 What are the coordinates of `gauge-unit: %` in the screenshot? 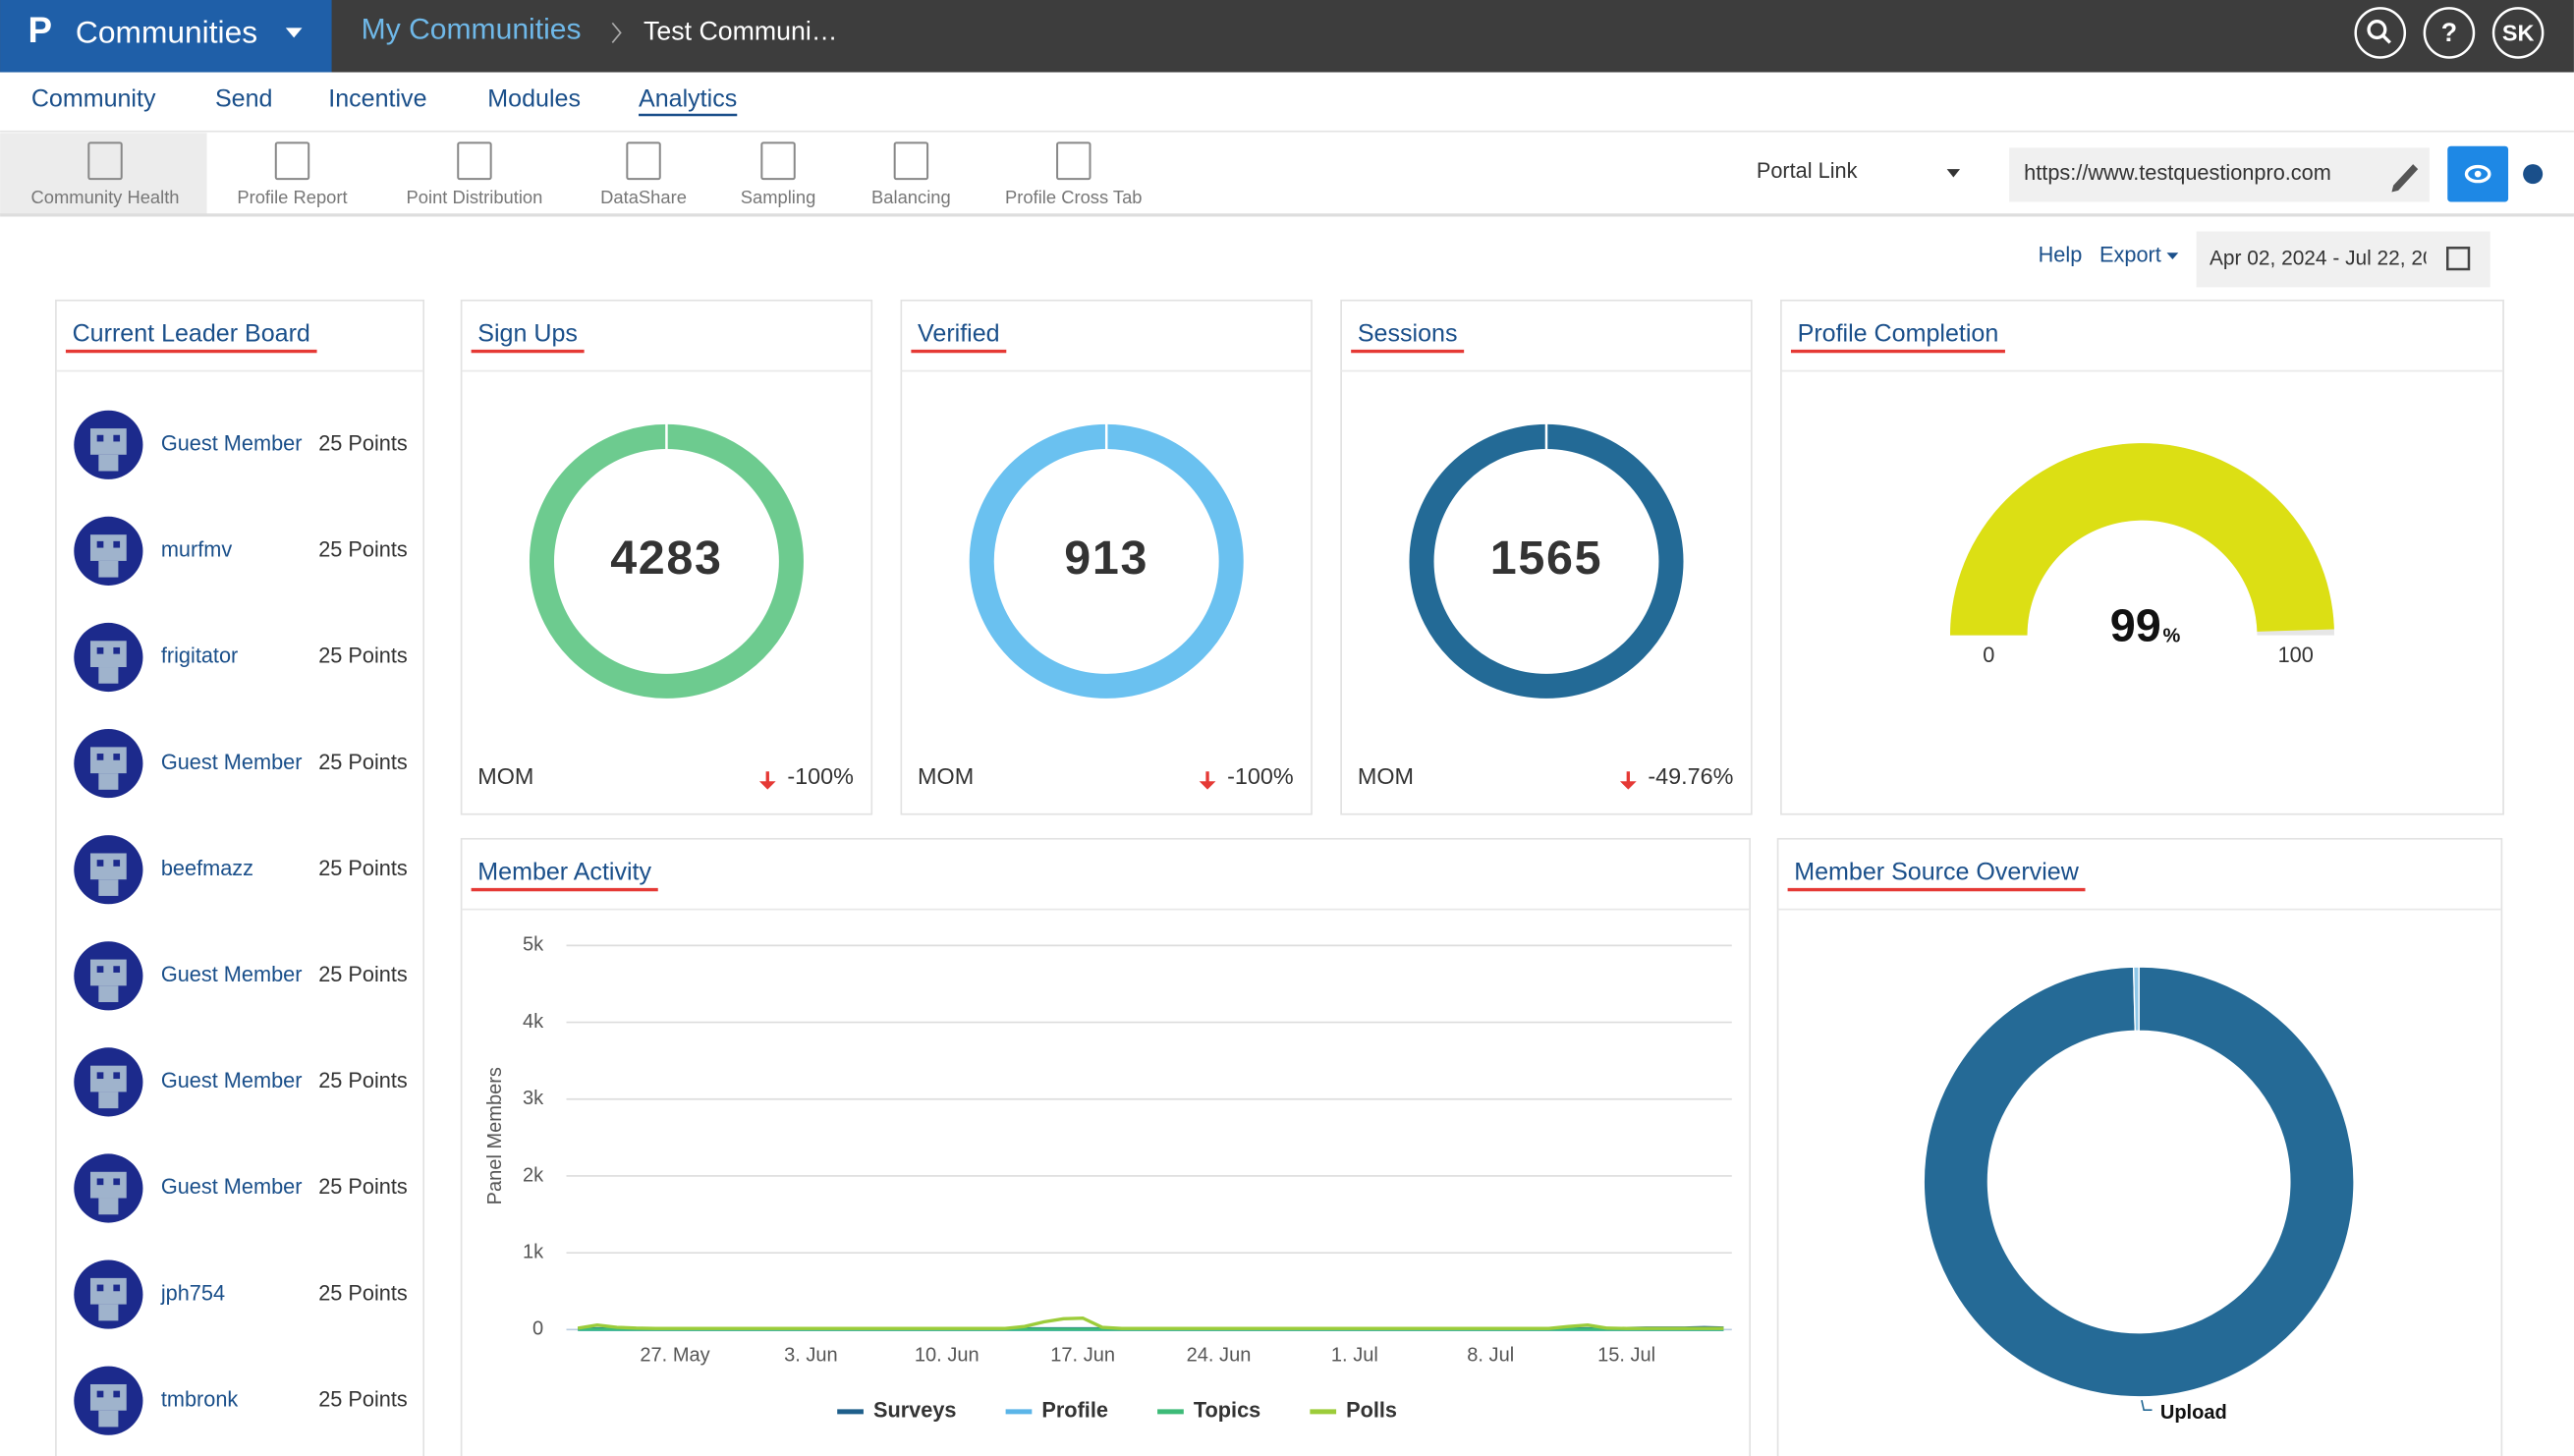 It's located at (2171, 636).